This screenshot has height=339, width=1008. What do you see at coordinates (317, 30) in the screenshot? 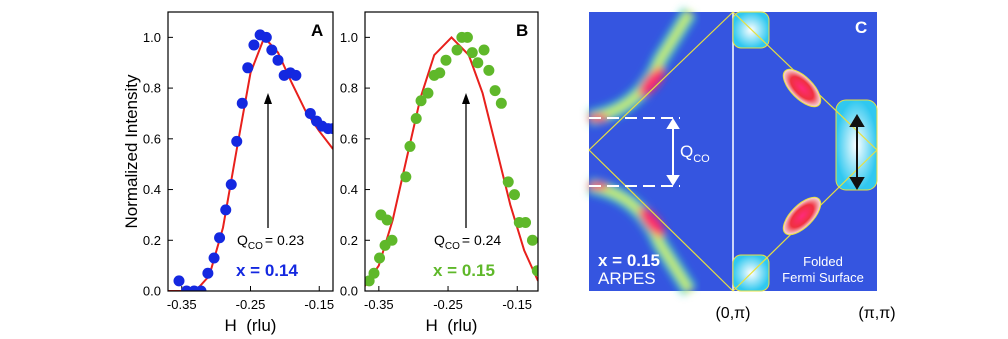
I see `panel-letter: A` at bounding box center [317, 30].